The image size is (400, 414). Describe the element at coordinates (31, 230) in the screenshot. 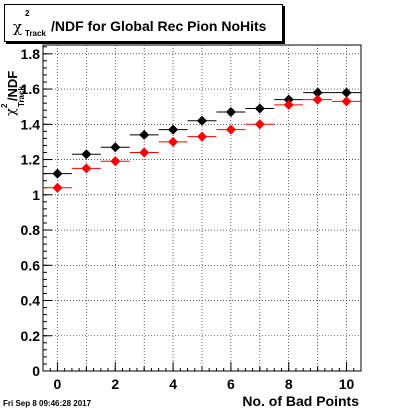

I see `y-tick-label: 0.8` at that location.